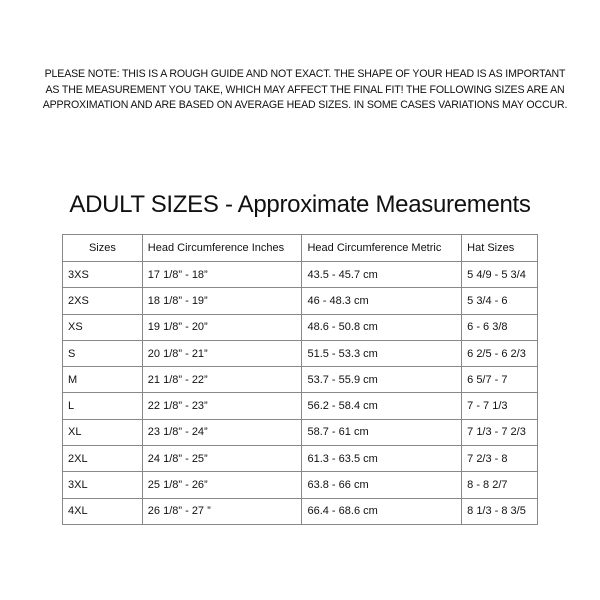 The width and height of the screenshot is (600, 600). Describe the element at coordinates (222, 406) in the screenshot. I see `cell-inches: 22 1/8” - 23”` at that location.